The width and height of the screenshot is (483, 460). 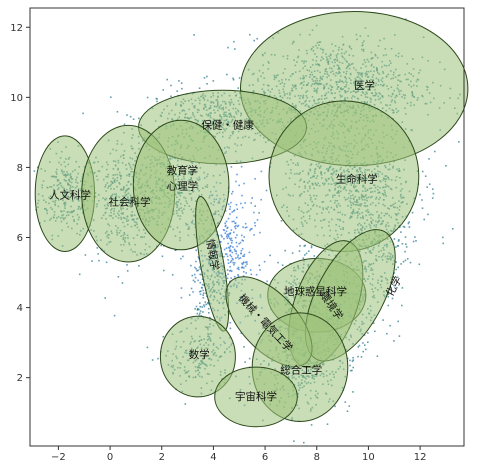 I want to click on x-tick-label-5: 8, so click(x=317, y=456).